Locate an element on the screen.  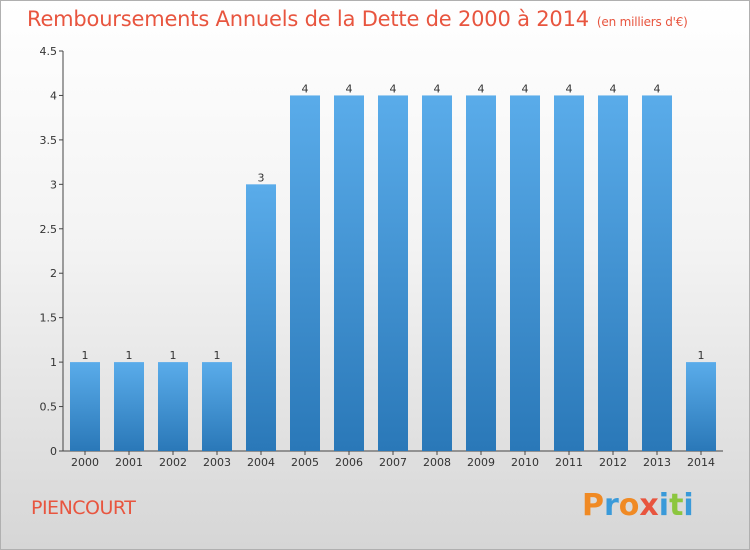
logo-letter: t is located at coordinates (676, 505).